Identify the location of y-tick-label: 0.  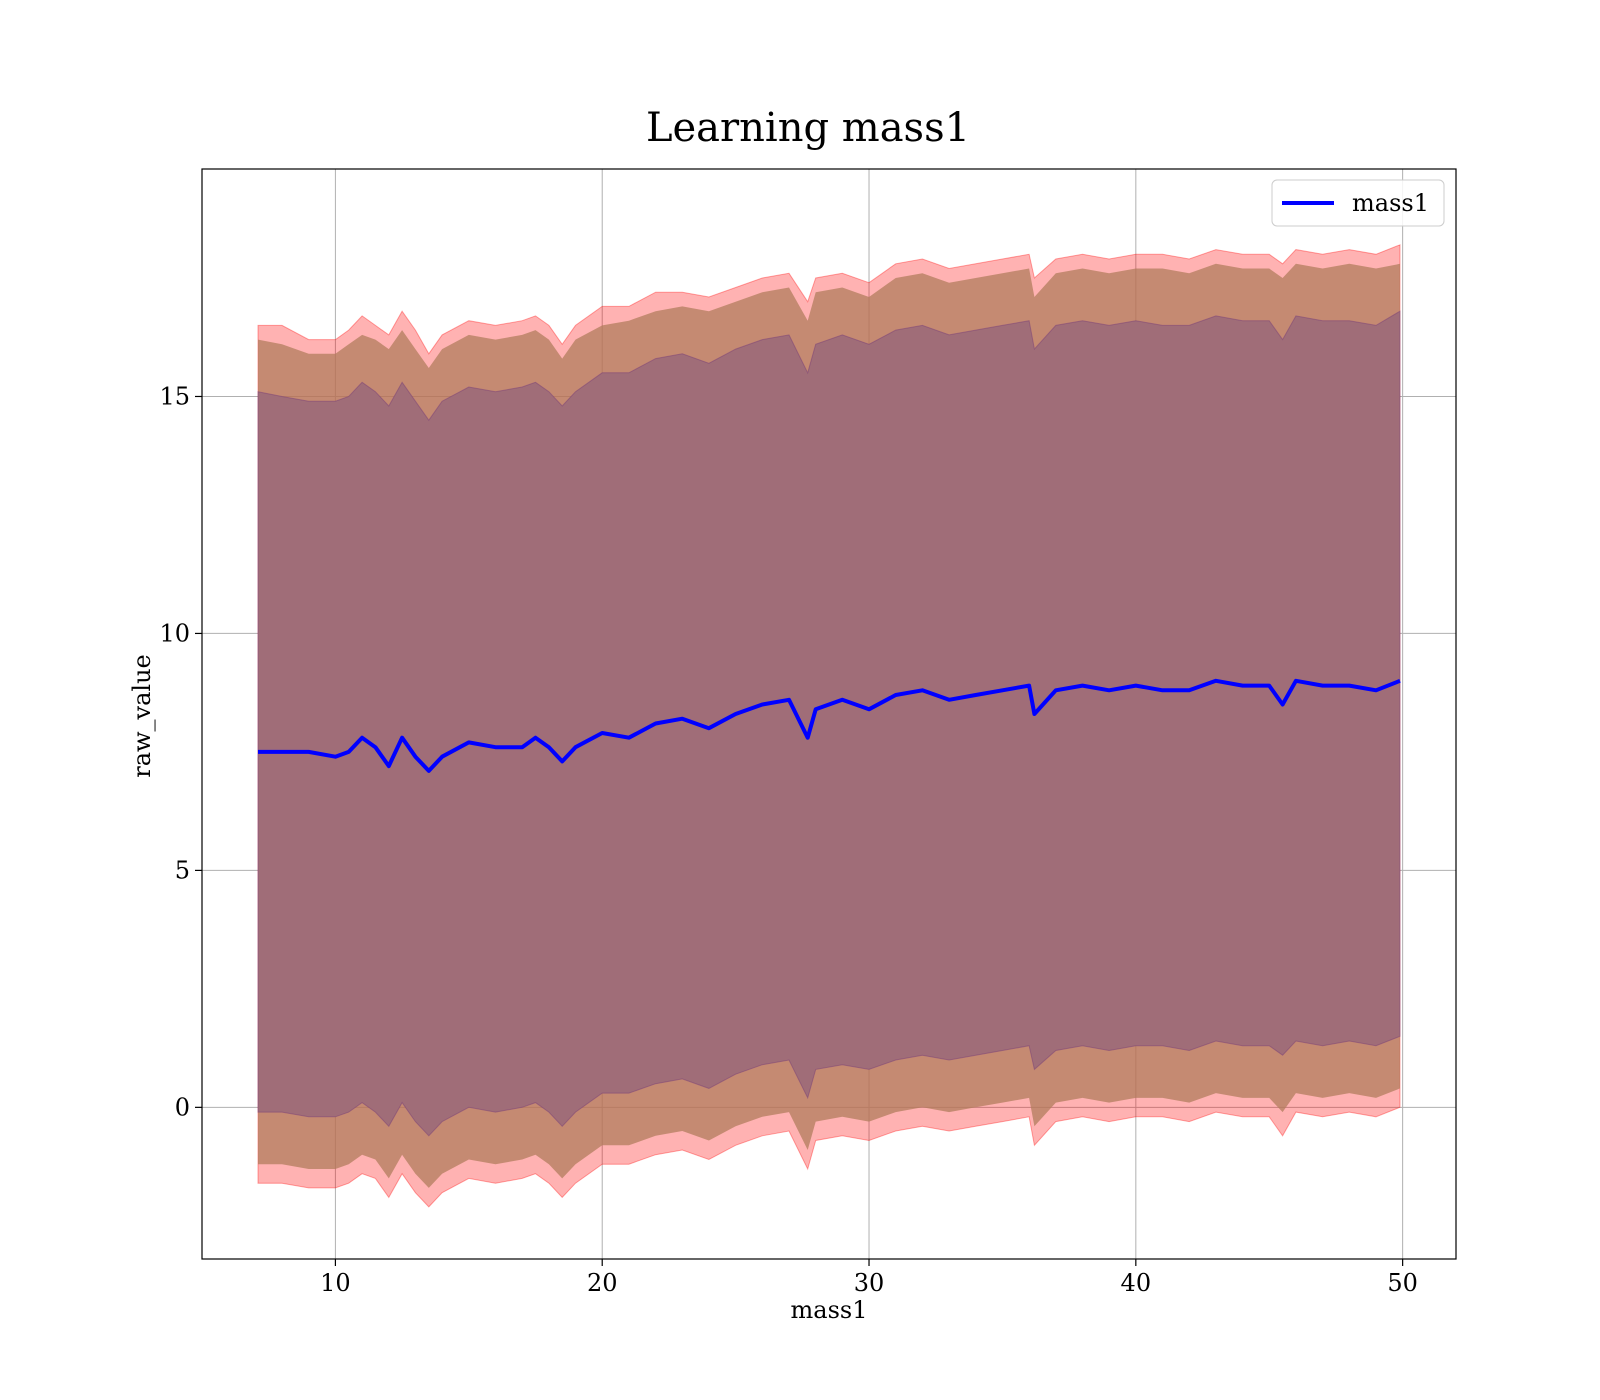
(182, 1107).